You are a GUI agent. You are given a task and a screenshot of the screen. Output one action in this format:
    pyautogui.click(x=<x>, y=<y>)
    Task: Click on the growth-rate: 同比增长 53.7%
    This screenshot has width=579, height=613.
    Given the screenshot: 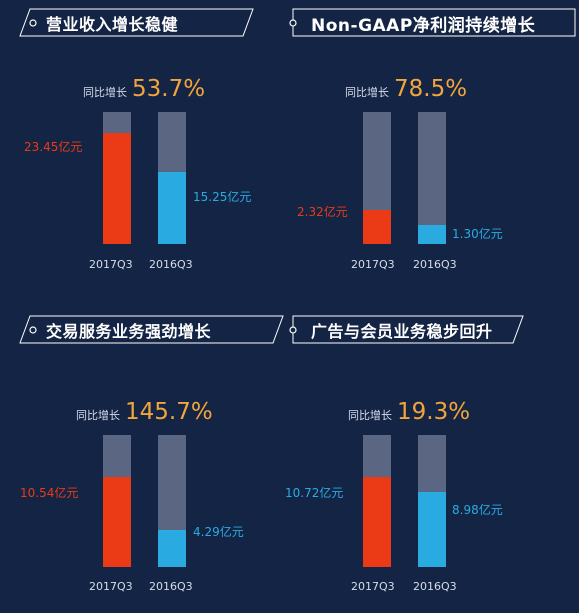 What is the action you would take?
    pyautogui.click(x=144, y=89)
    